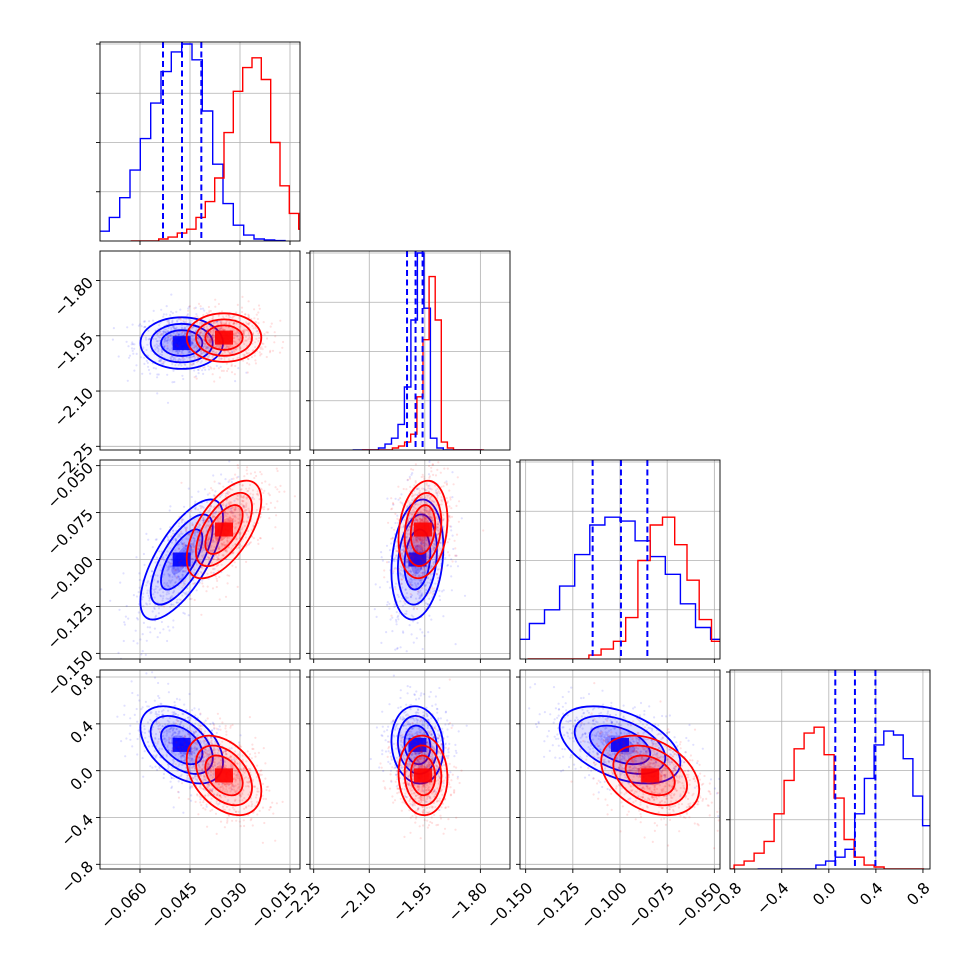 This screenshot has height=970, width=970. Describe the element at coordinates (772, 898) in the screenshot. I see `x-tick-label: −0.4` at that location.